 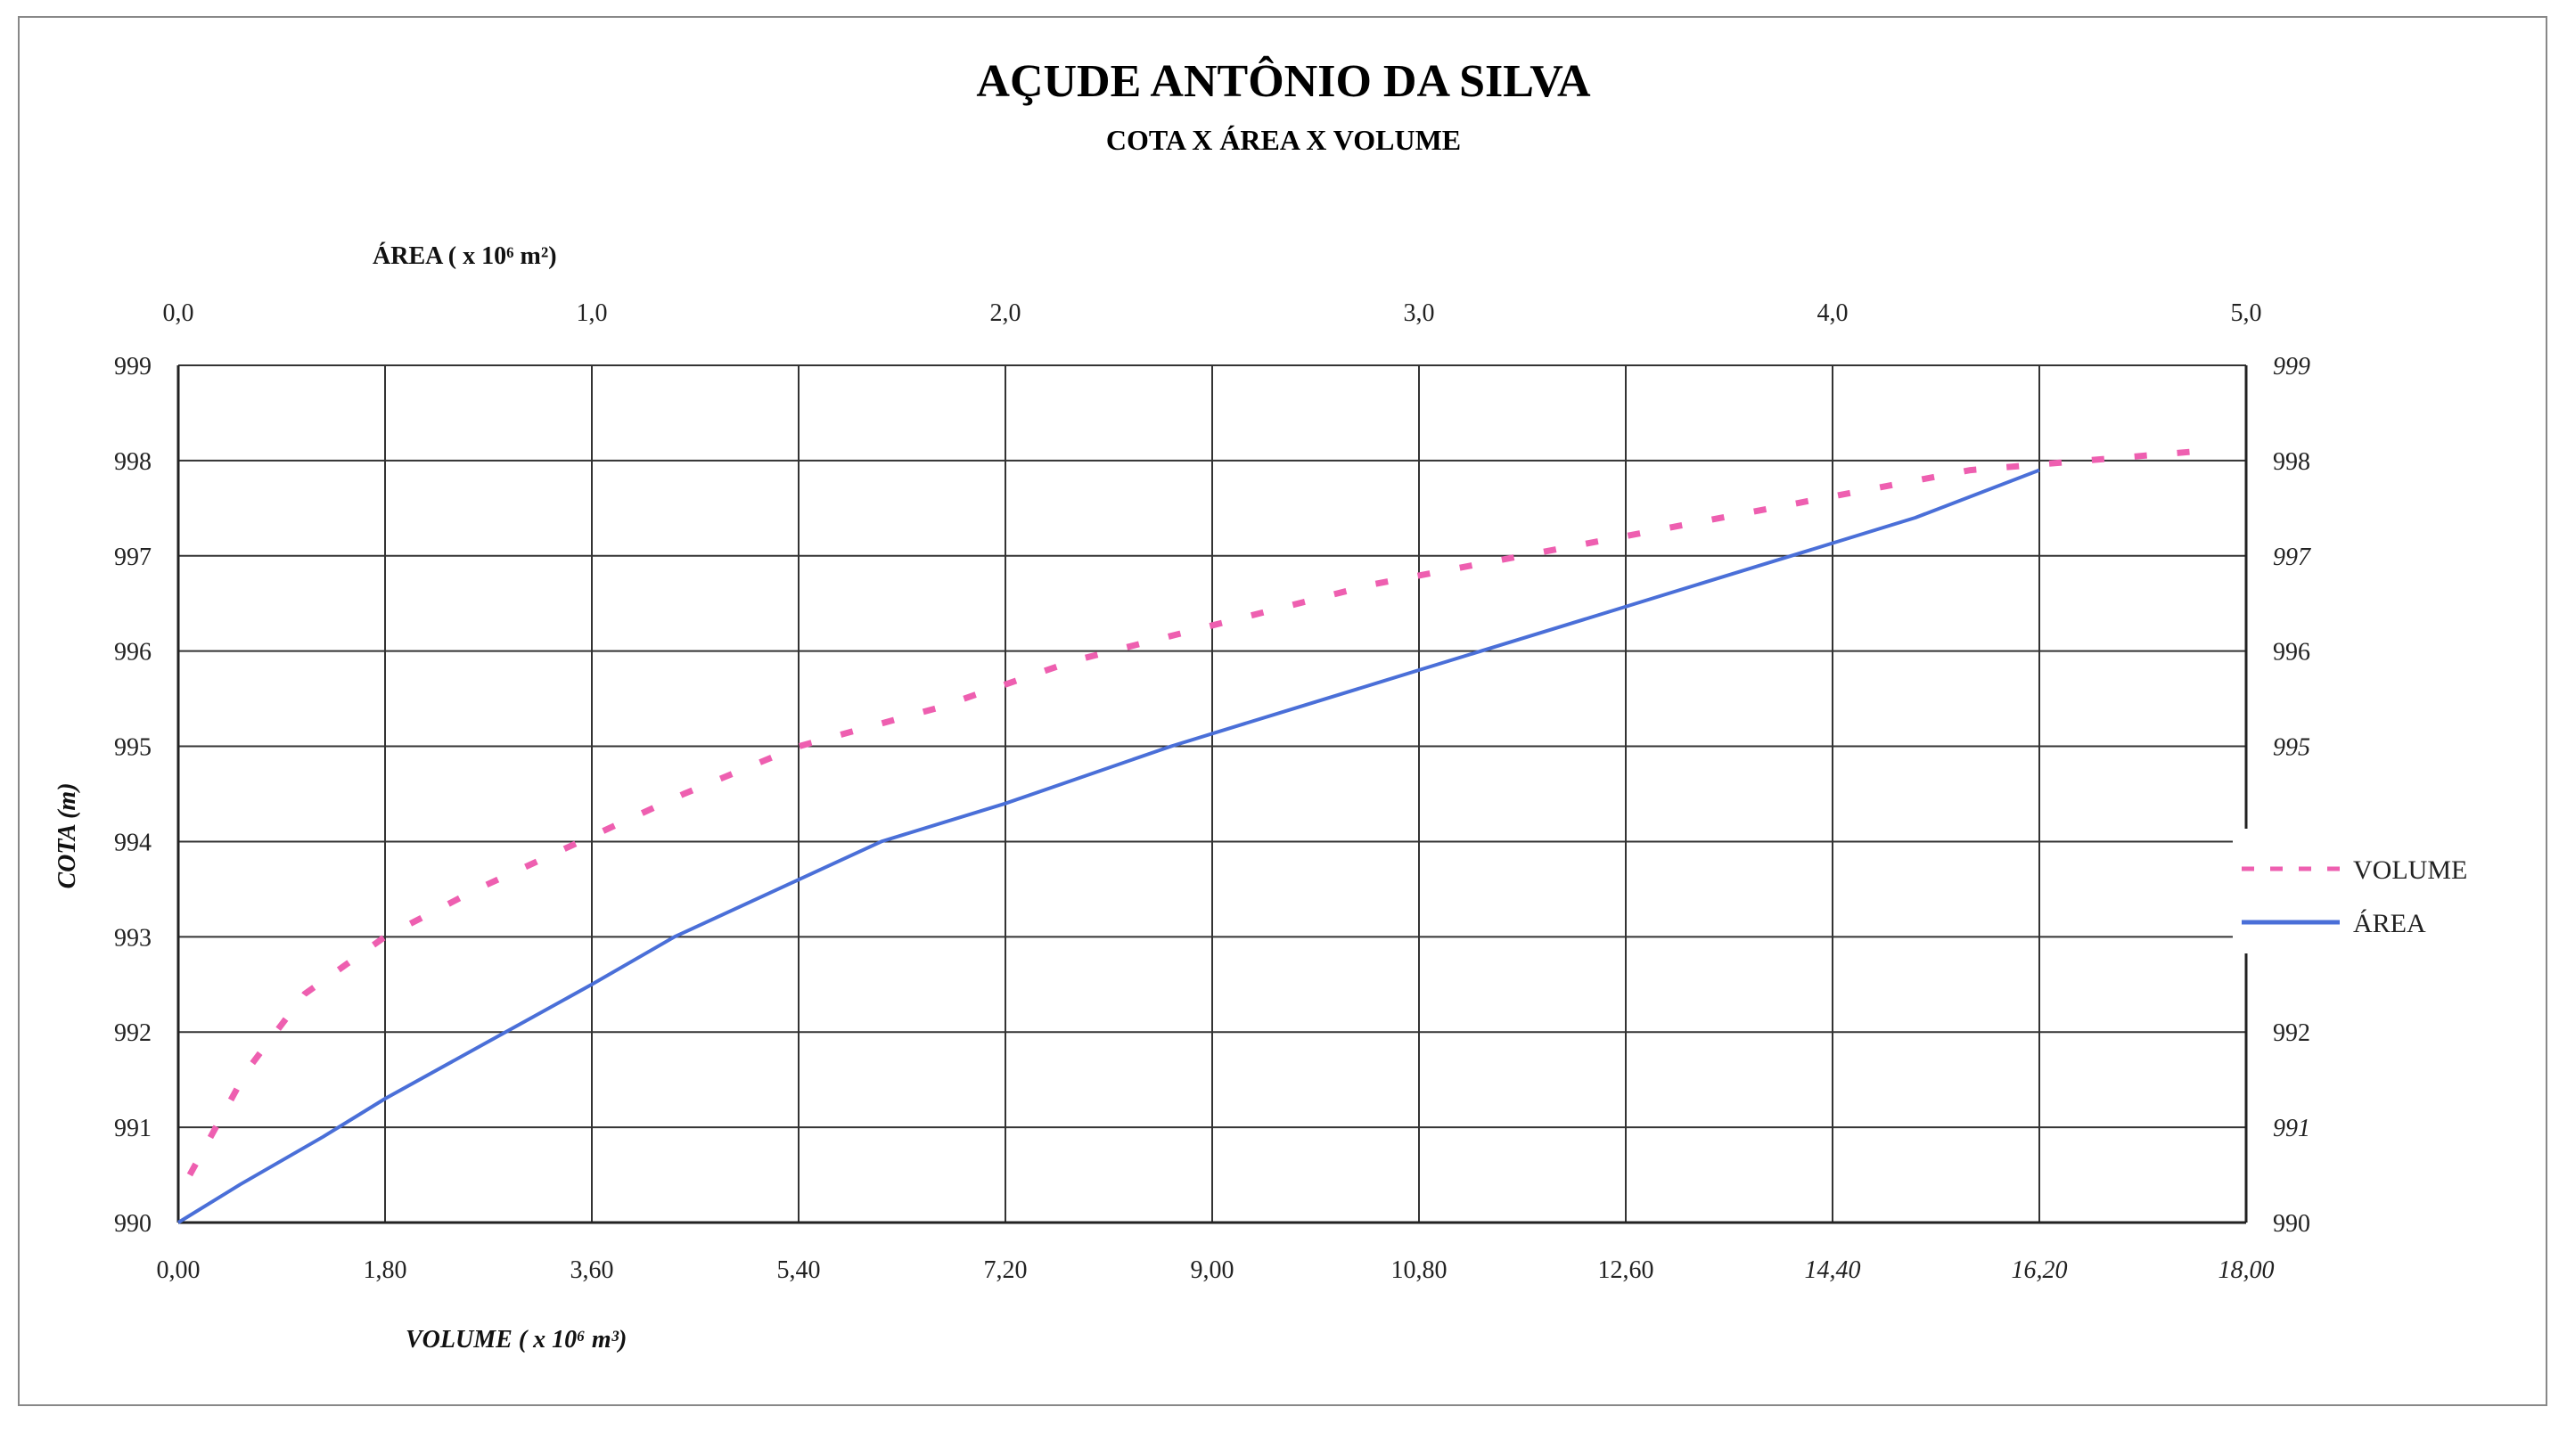 I want to click on y-tick-label-right: 990, so click(x=2291, y=1224).